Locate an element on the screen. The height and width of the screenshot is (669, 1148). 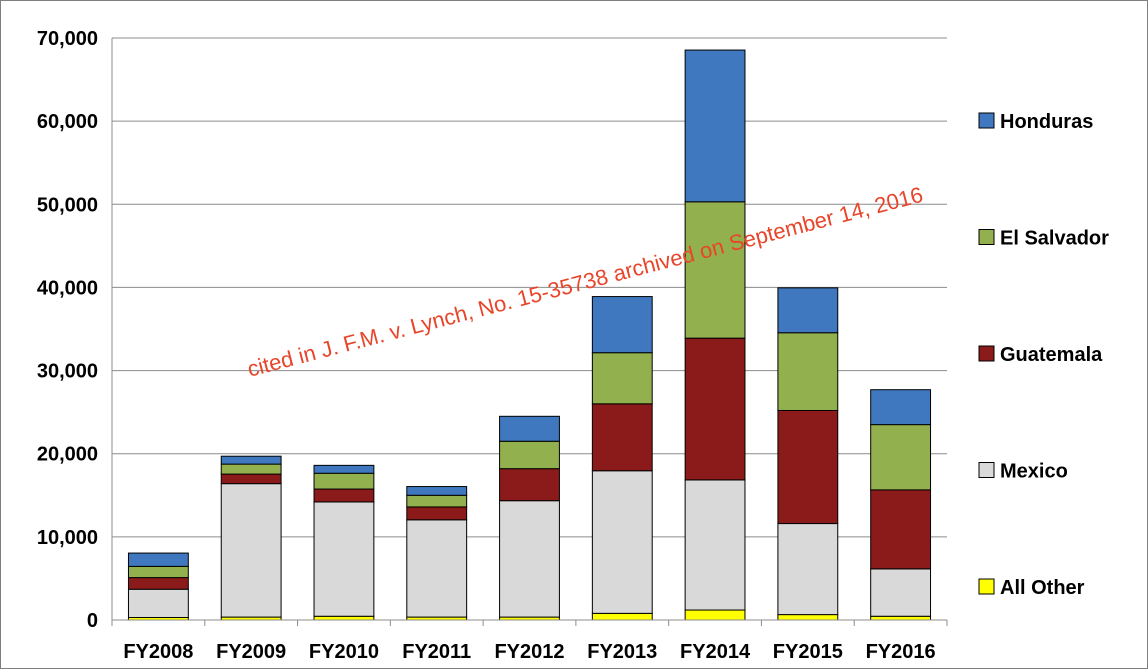
y-tick-label: 30,000 is located at coordinates (67, 372).